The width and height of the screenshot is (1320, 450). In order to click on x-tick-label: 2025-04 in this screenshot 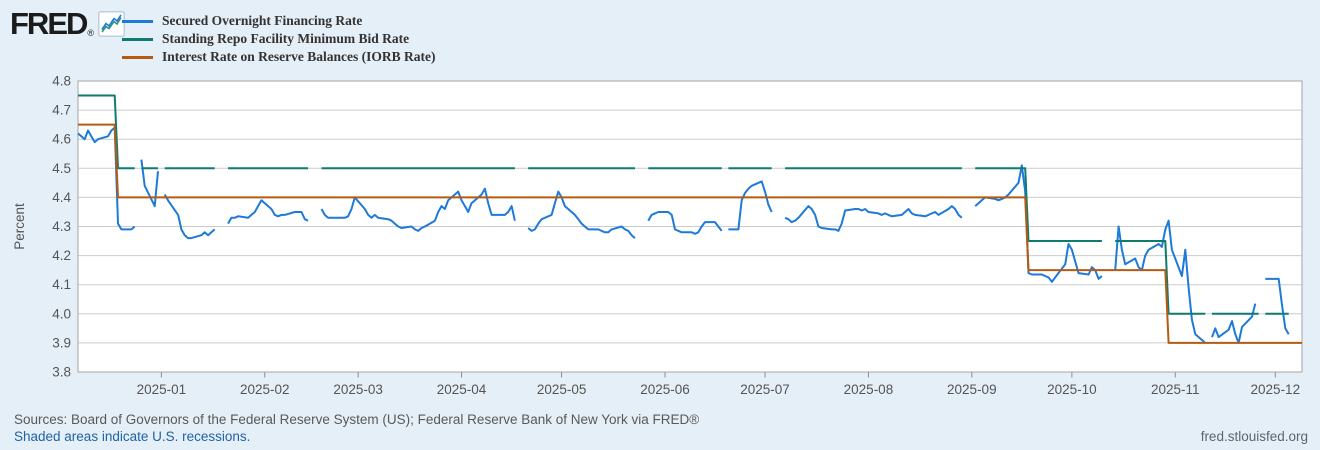, I will do `click(462, 389)`.